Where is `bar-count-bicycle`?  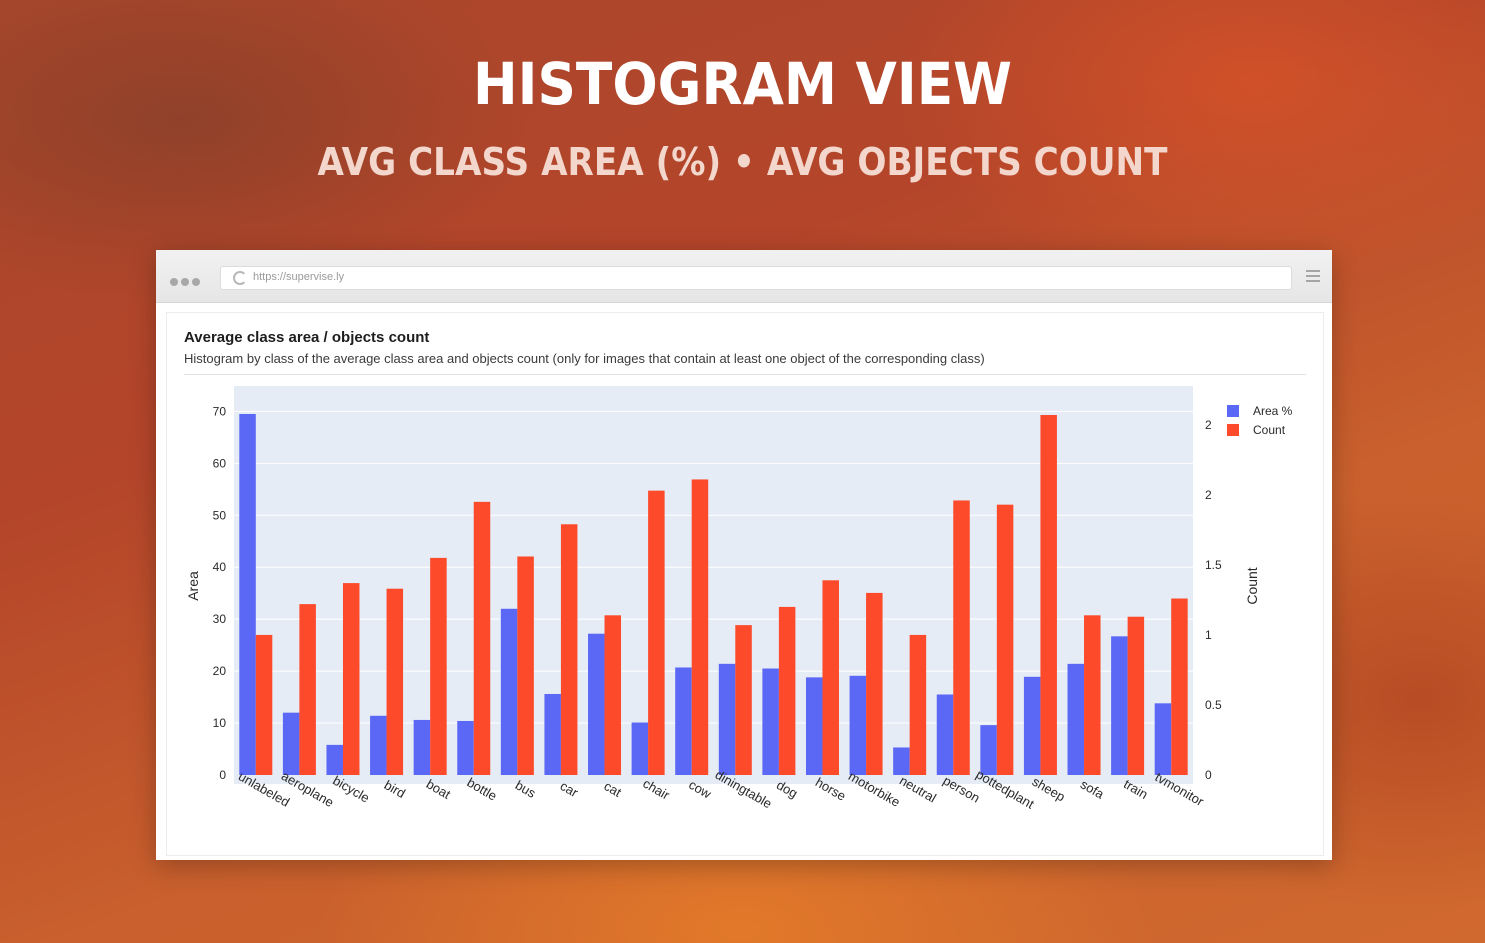
bar-count-bicycle is located at coordinates (351, 679).